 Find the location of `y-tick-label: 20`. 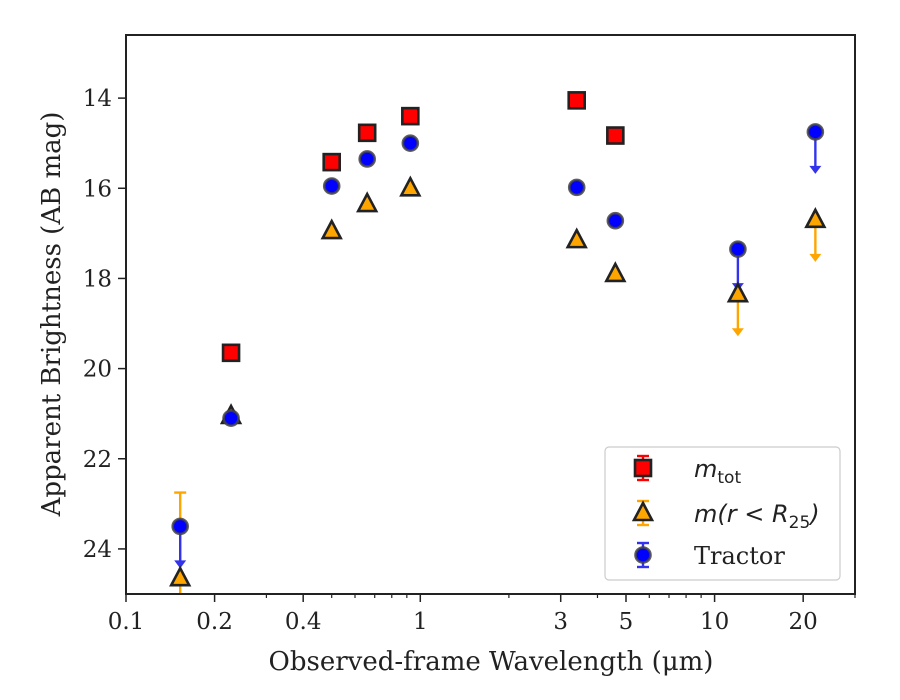

y-tick-label: 20 is located at coordinates (97, 370).